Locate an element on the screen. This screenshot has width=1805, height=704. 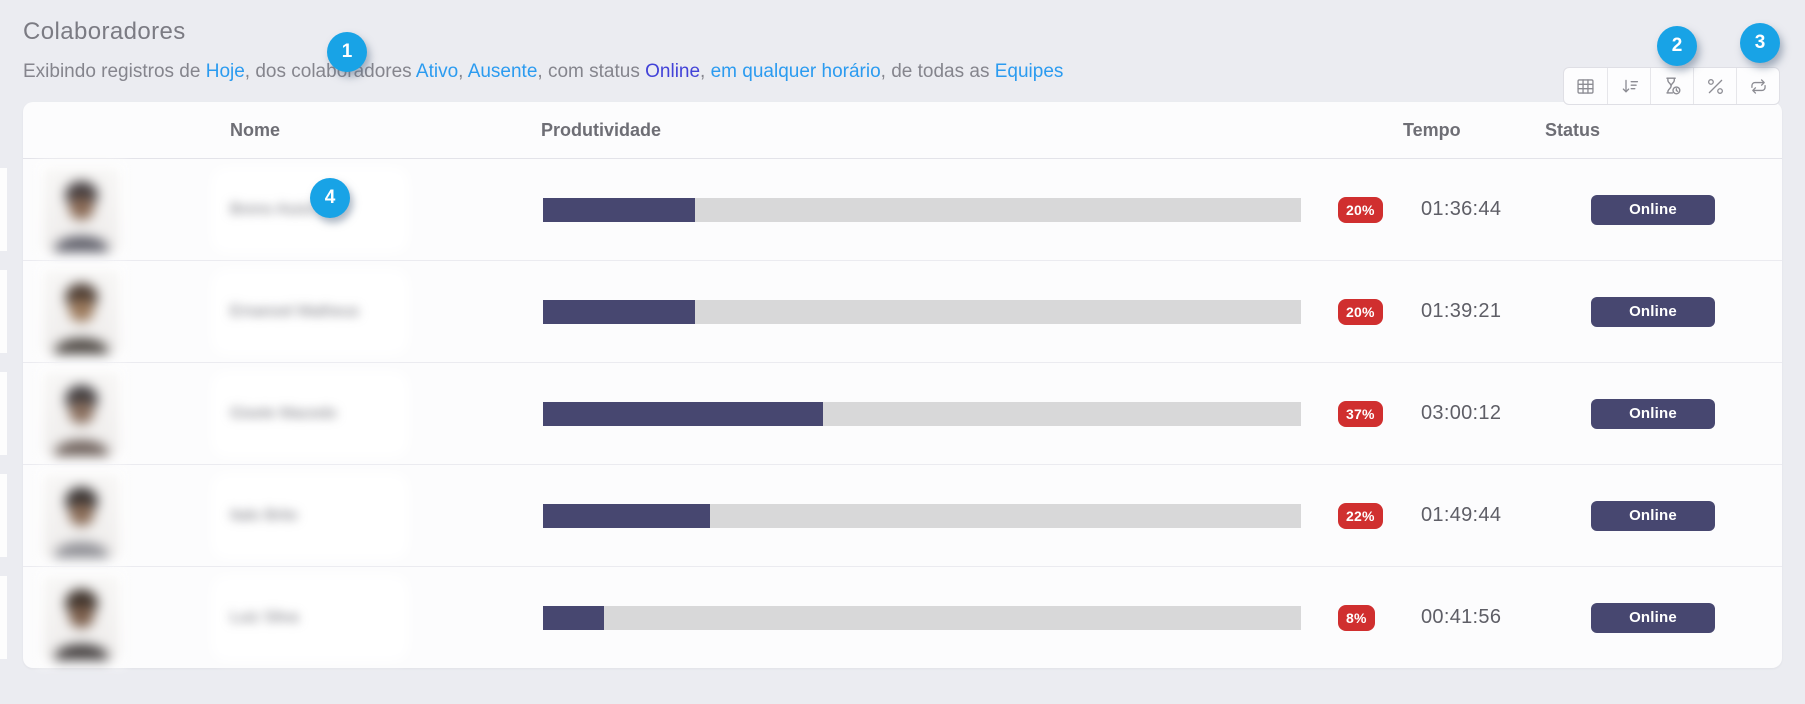
percent-cell: 22% is located at coordinates (1368, 515).